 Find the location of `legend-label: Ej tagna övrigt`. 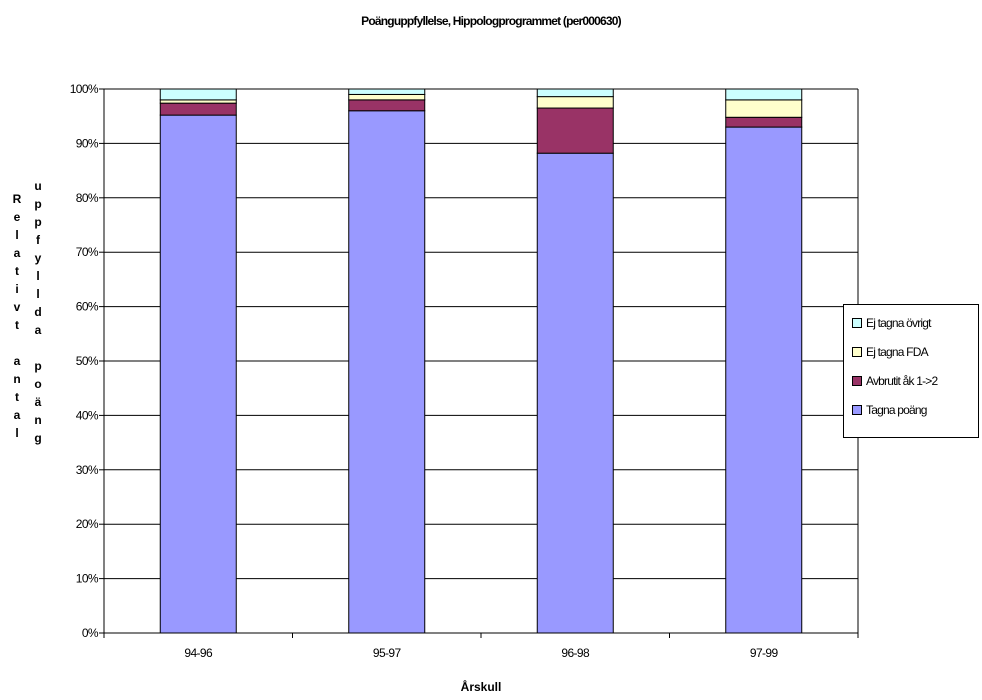

legend-label: Ej tagna övrigt is located at coordinates (899, 323).